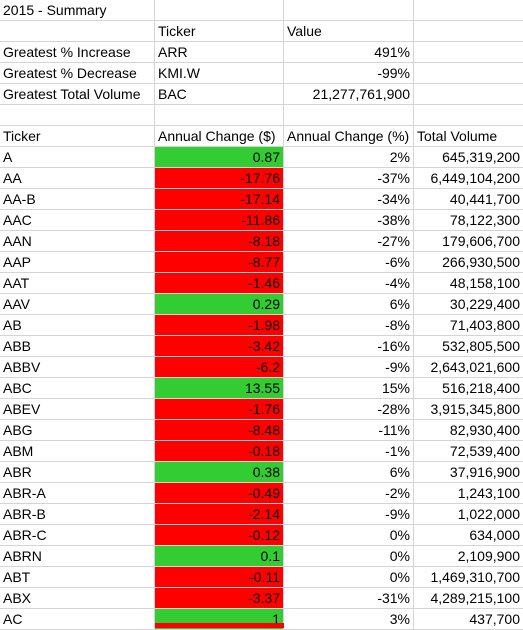  I want to click on ticker-cell: ABG, so click(77, 430).